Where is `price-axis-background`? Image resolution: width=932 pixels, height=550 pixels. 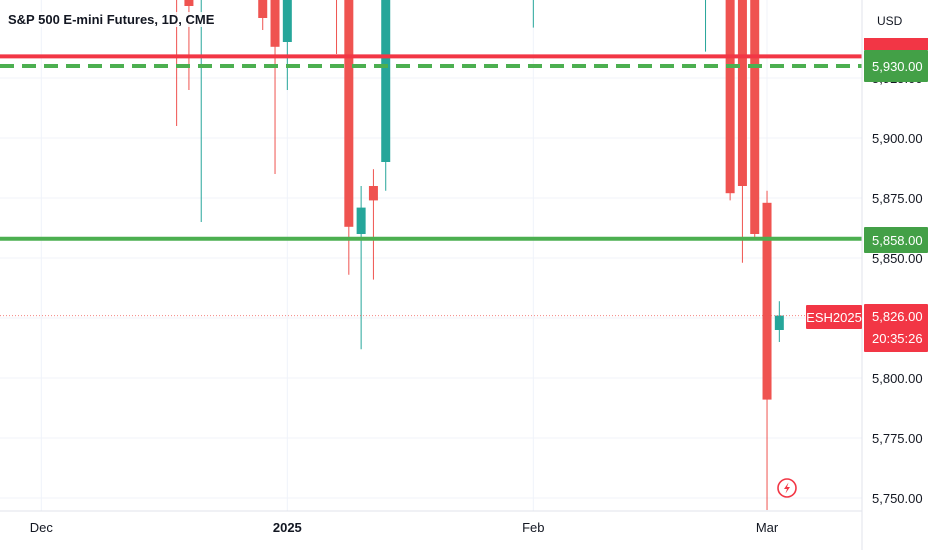 price-axis-background is located at coordinates (897, 275).